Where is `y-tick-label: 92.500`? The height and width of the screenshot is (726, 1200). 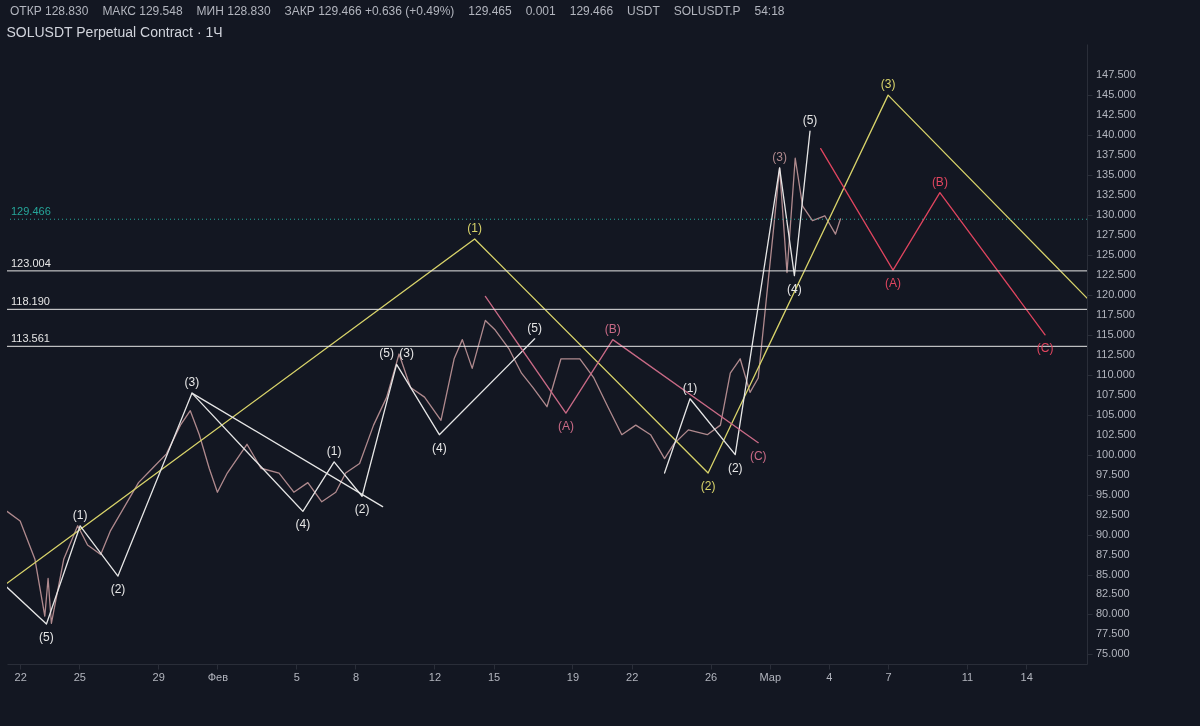 y-tick-label: 92.500 is located at coordinates (1113, 513).